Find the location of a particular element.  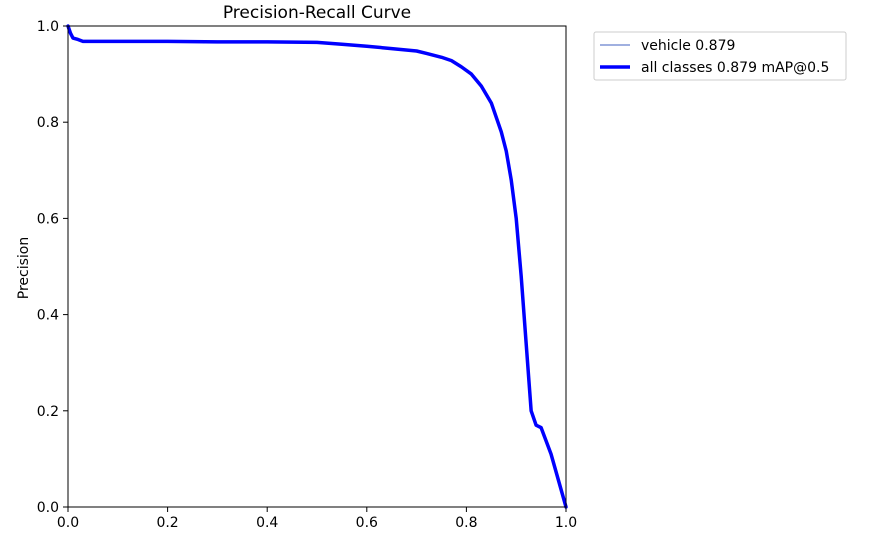

y-axis-label: Precision is located at coordinates (24, 268).